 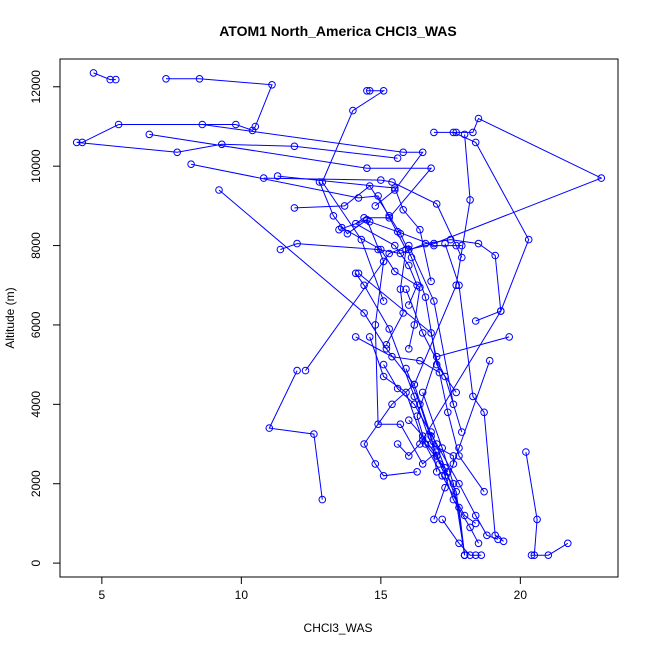 I want to click on y-tick-label: 12000, so click(x=36, y=87).